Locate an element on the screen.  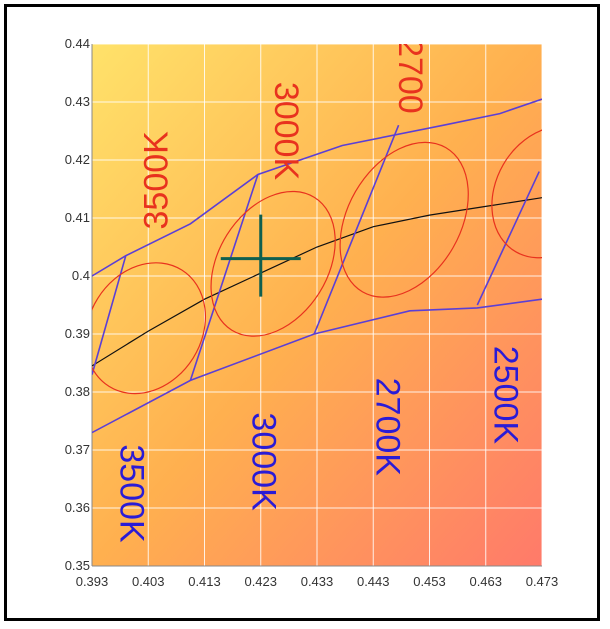
cct-label: 2700 is located at coordinates (410, 76).